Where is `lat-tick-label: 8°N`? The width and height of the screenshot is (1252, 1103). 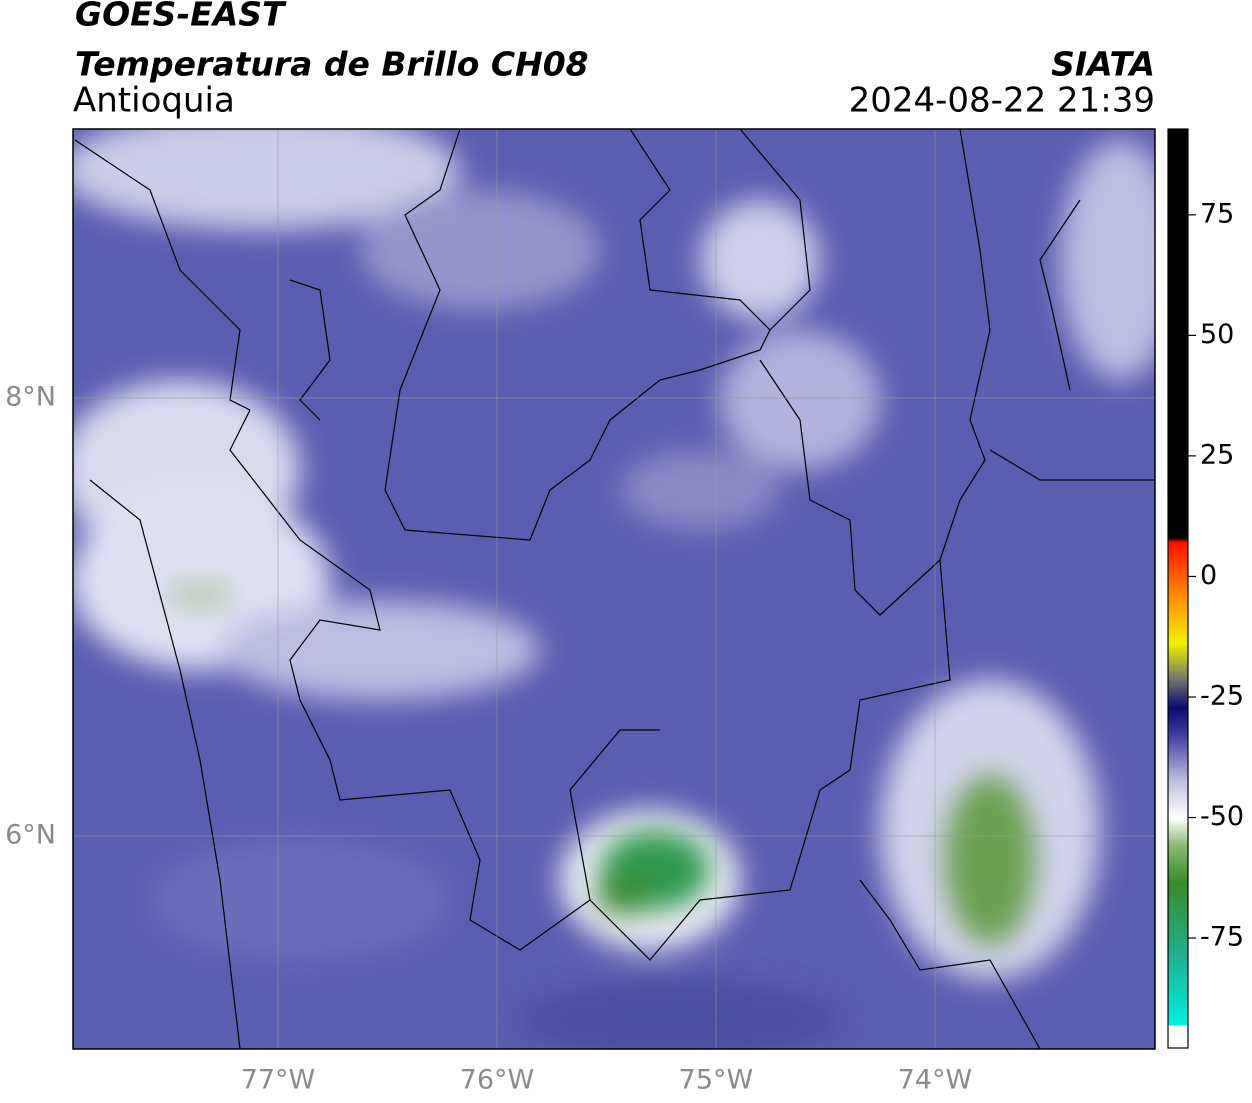
lat-tick-label: 8°N is located at coordinates (30, 396).